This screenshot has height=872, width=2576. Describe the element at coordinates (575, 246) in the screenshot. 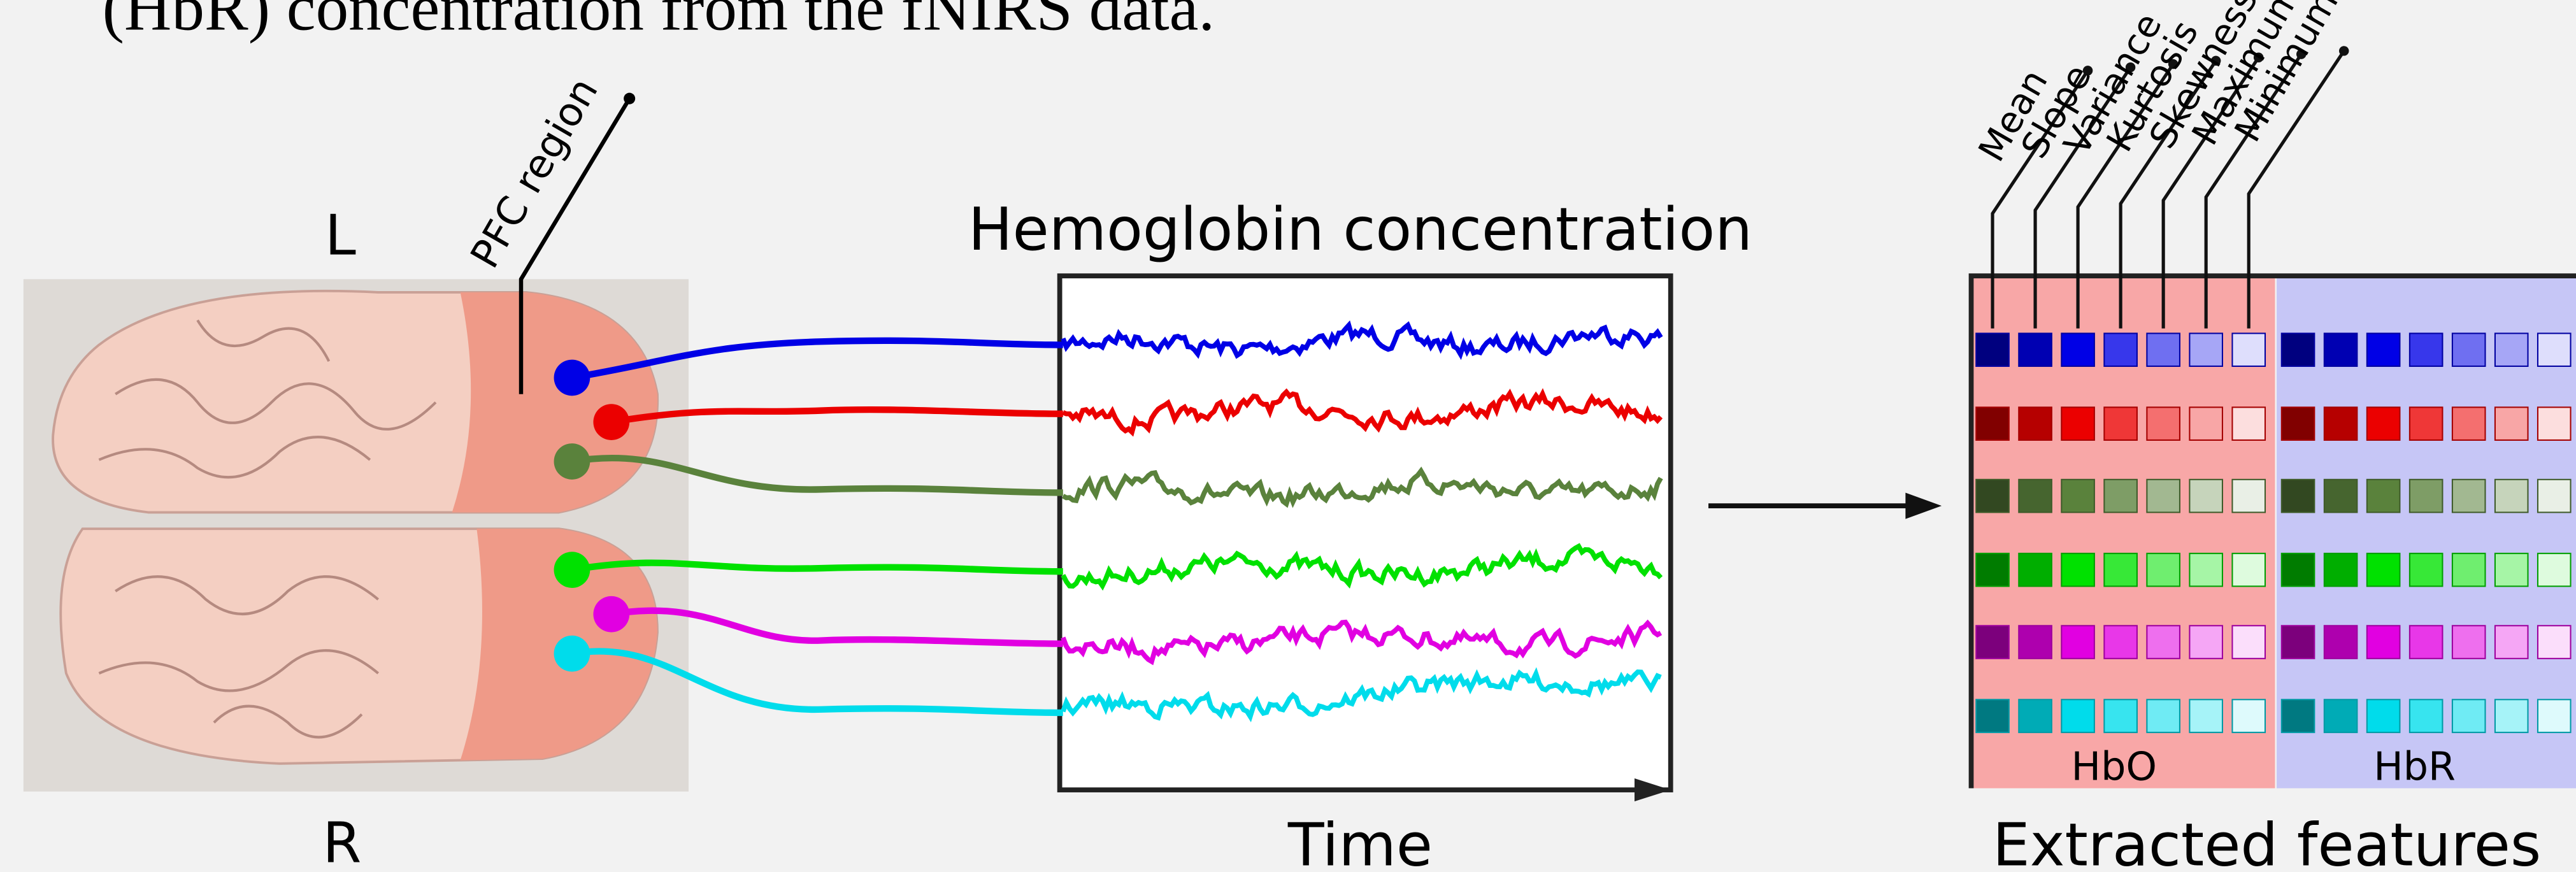

I see `pfc-pointer` at that location.